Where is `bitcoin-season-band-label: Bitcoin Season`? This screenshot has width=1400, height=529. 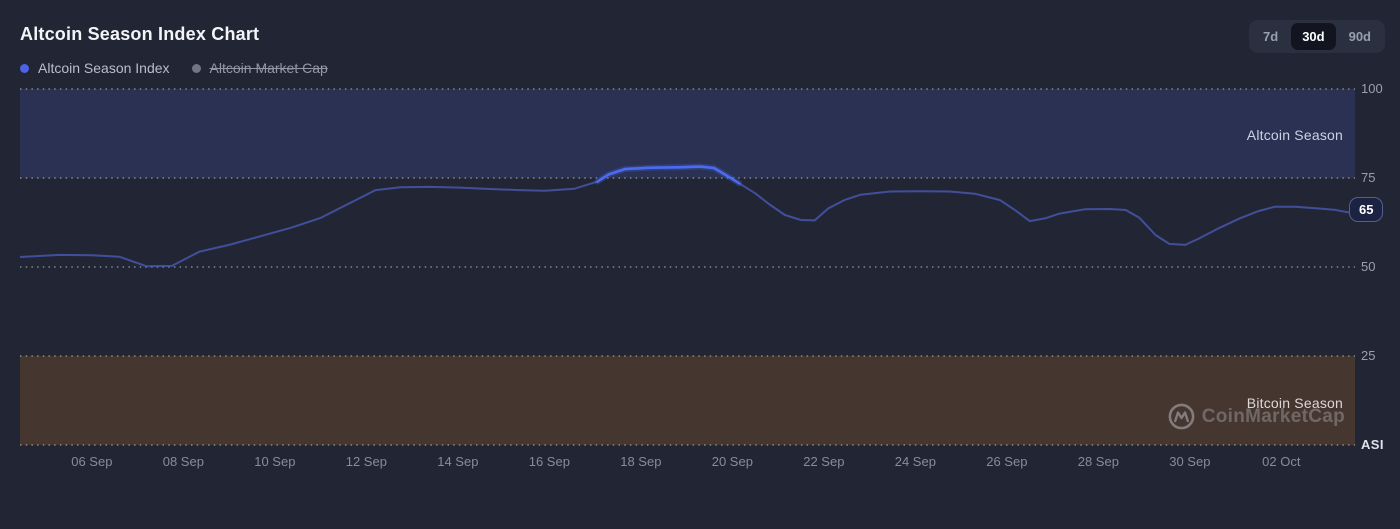
bitcoin-season-band-label: Bitcoin Season is located at coordinates (1294, 403).